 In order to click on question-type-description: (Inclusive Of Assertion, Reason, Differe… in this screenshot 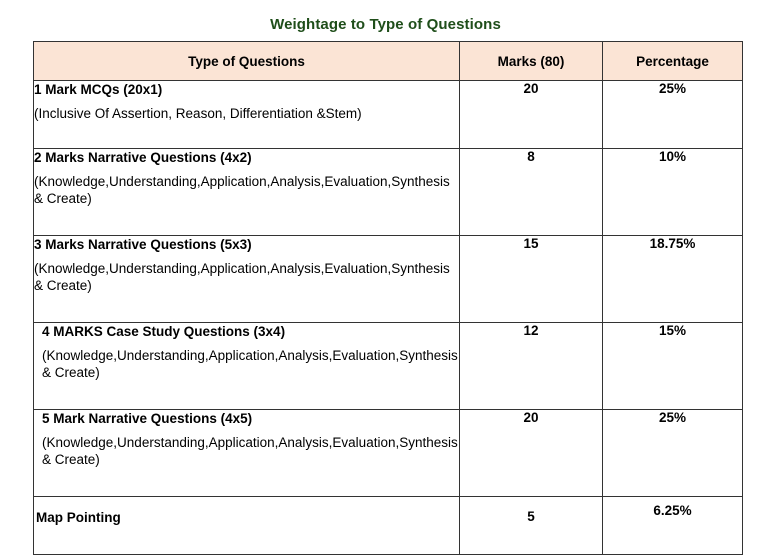, I will do `click(198, 113)`.